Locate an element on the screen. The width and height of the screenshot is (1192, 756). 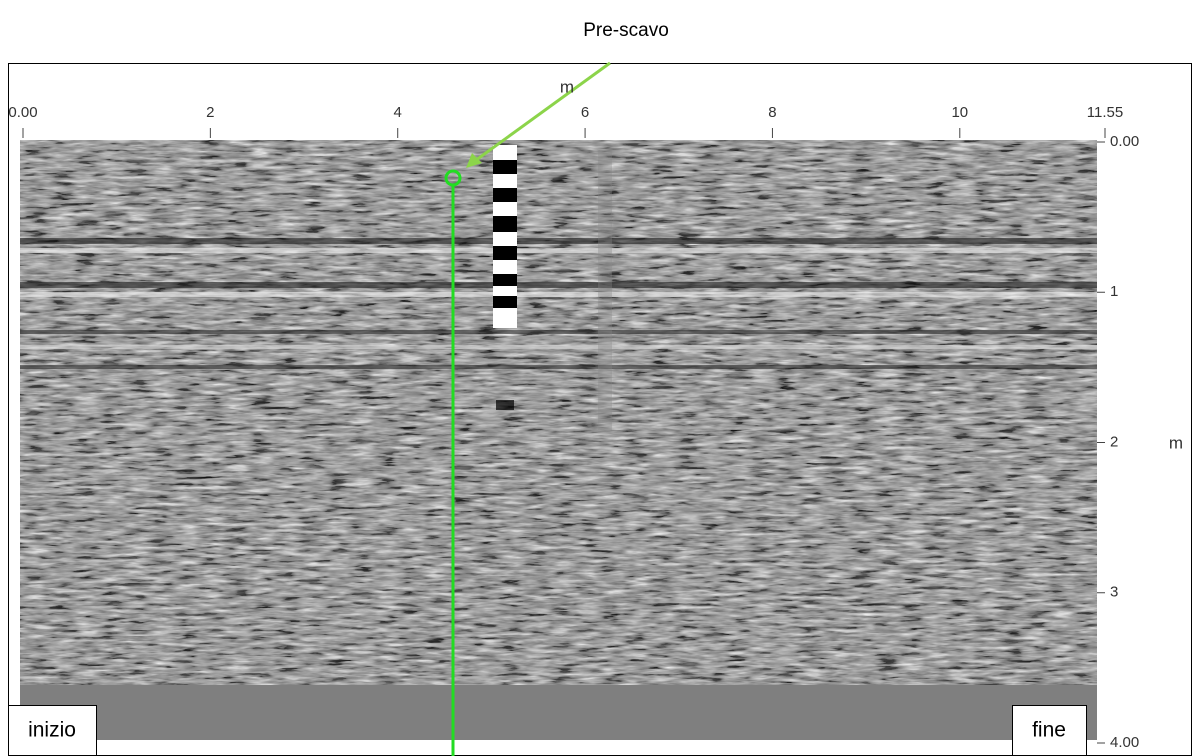
marker-circle is located at coordinates (453, 178).